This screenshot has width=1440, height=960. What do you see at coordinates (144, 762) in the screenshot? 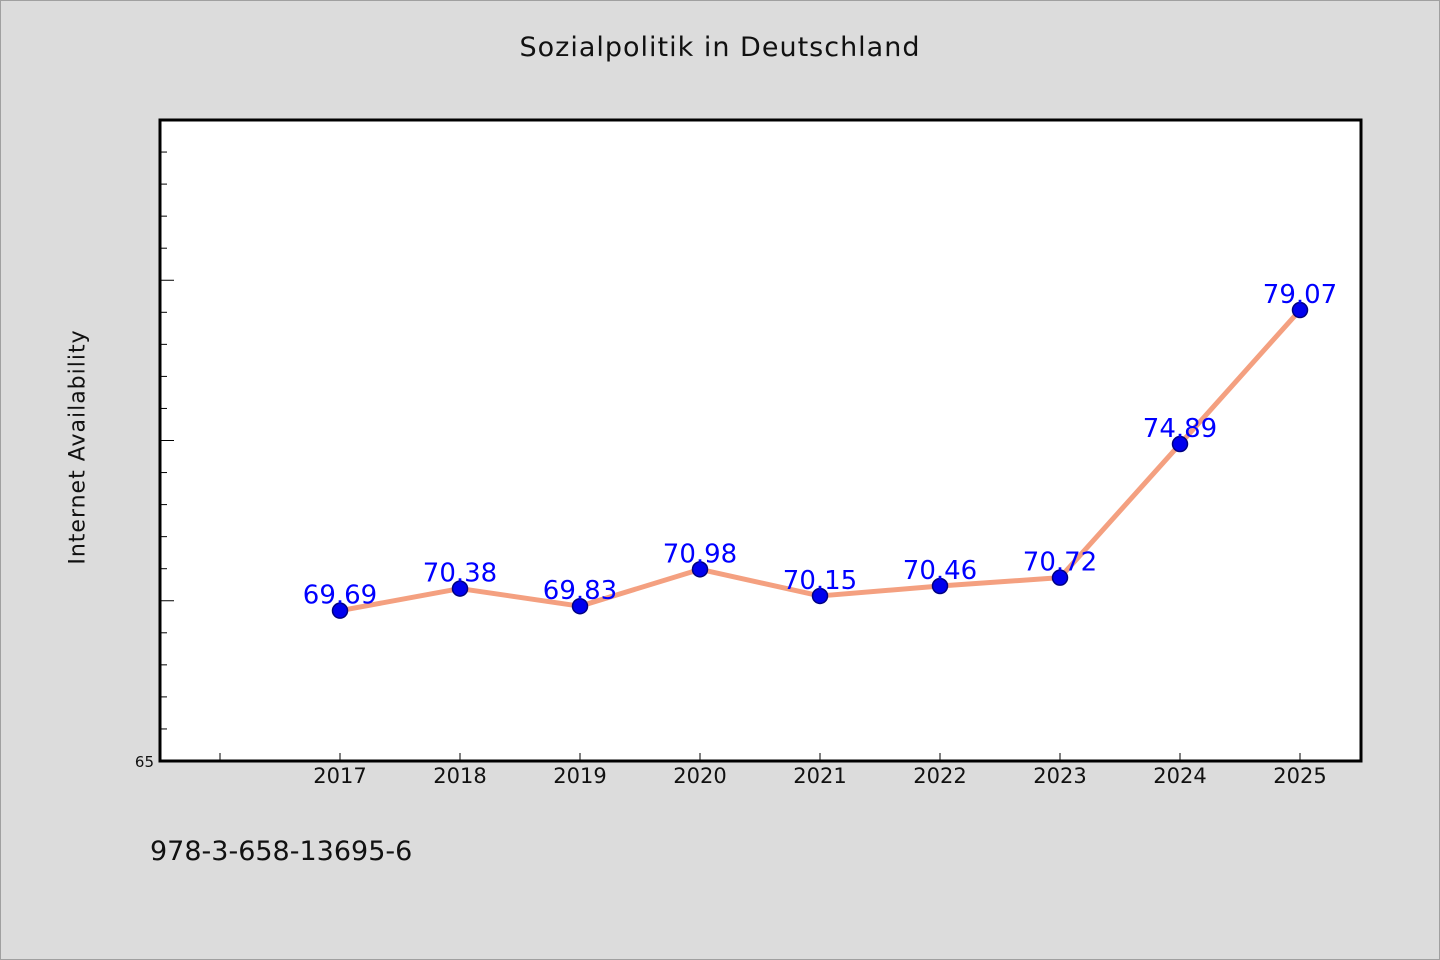
I see `y-tick-label: 65` at bounding box center [144, 762].